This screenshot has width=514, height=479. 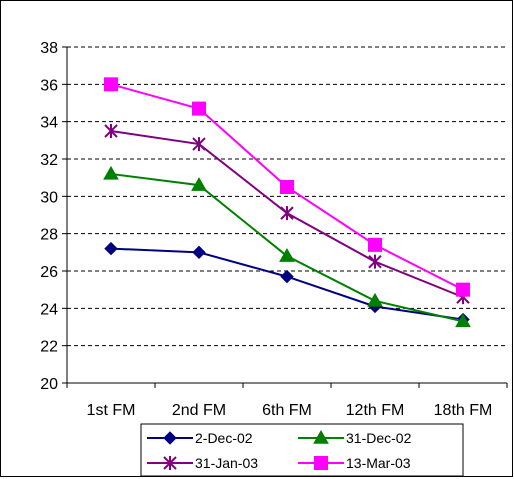 What do you see at coordinates (49, 48) in the screenshot?
I see `y-tick-label: 38` at bounding box center [49, 48].